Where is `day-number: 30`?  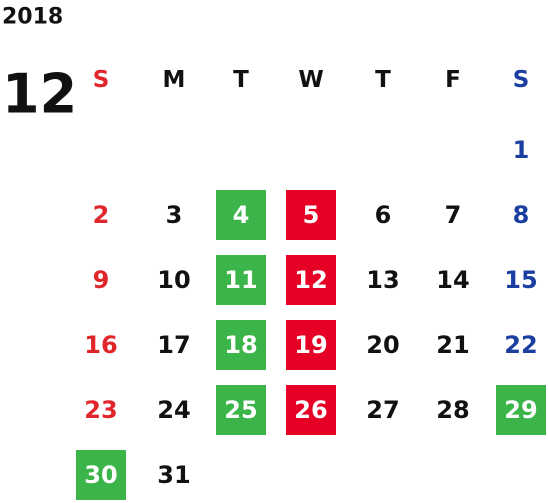 day-number: 30 is located at coordinates (100, 475).